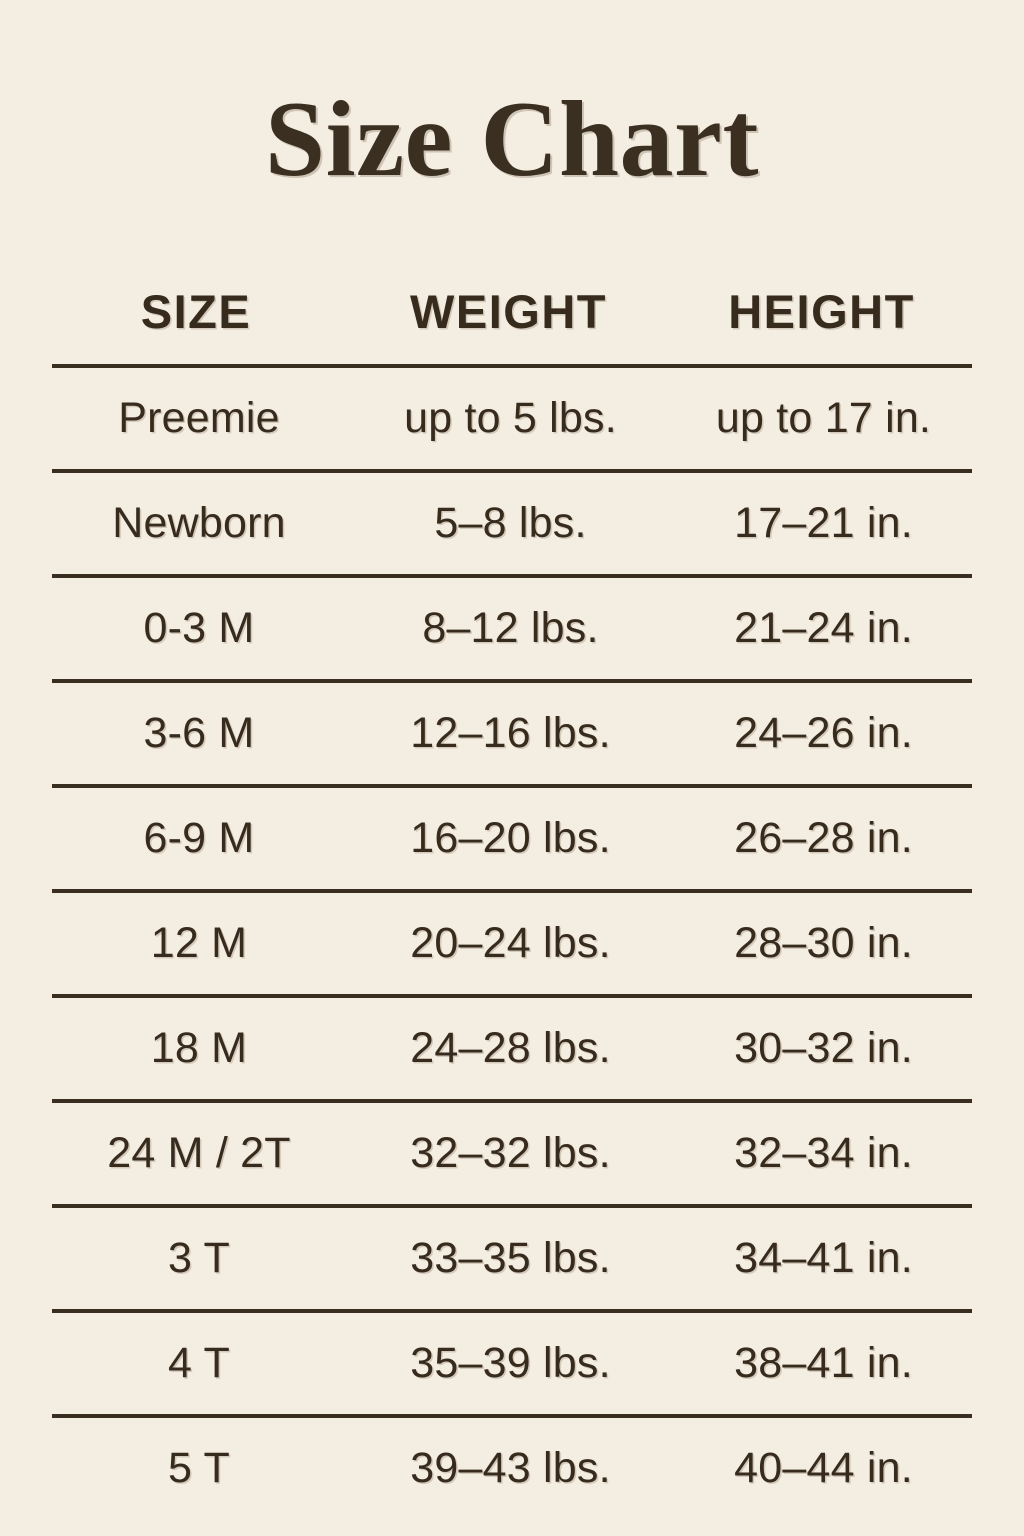 This screenshot has height=1536, width=1024. I want to click on cell-weight: 8–12 lbs., so click(510, 628).